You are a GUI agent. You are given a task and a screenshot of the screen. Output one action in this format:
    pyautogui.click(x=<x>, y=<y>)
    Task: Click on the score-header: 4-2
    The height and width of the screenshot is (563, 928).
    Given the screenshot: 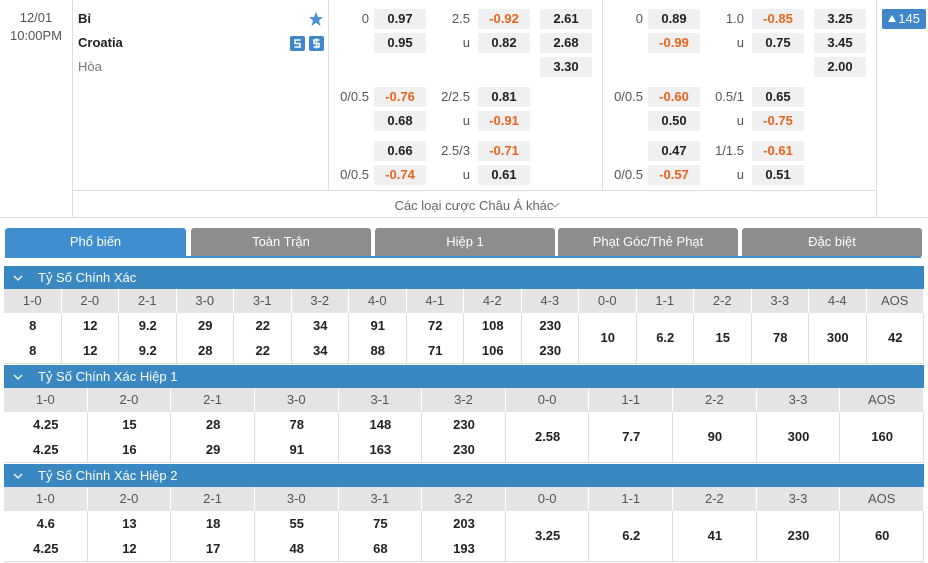 What is the action you would take?
    pyautogui.click(x=493, y=301)
    